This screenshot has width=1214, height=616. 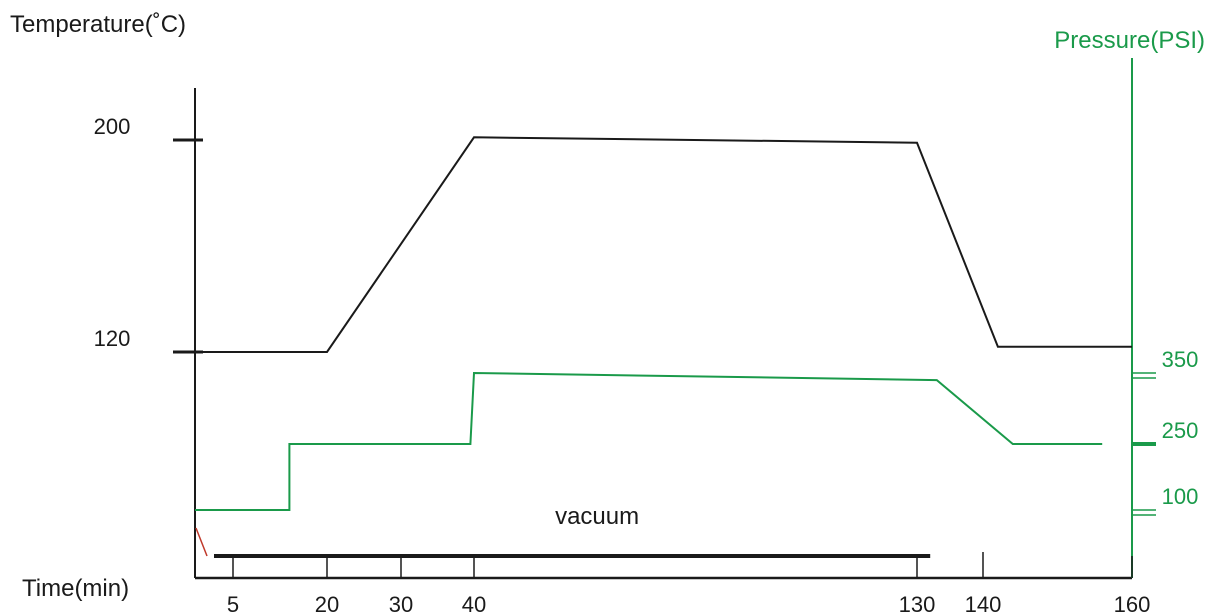 What do you see at coordinates (233, 604) in the screenshot?
I see `x-tick-label: 5` at bounding box center [233, 604].